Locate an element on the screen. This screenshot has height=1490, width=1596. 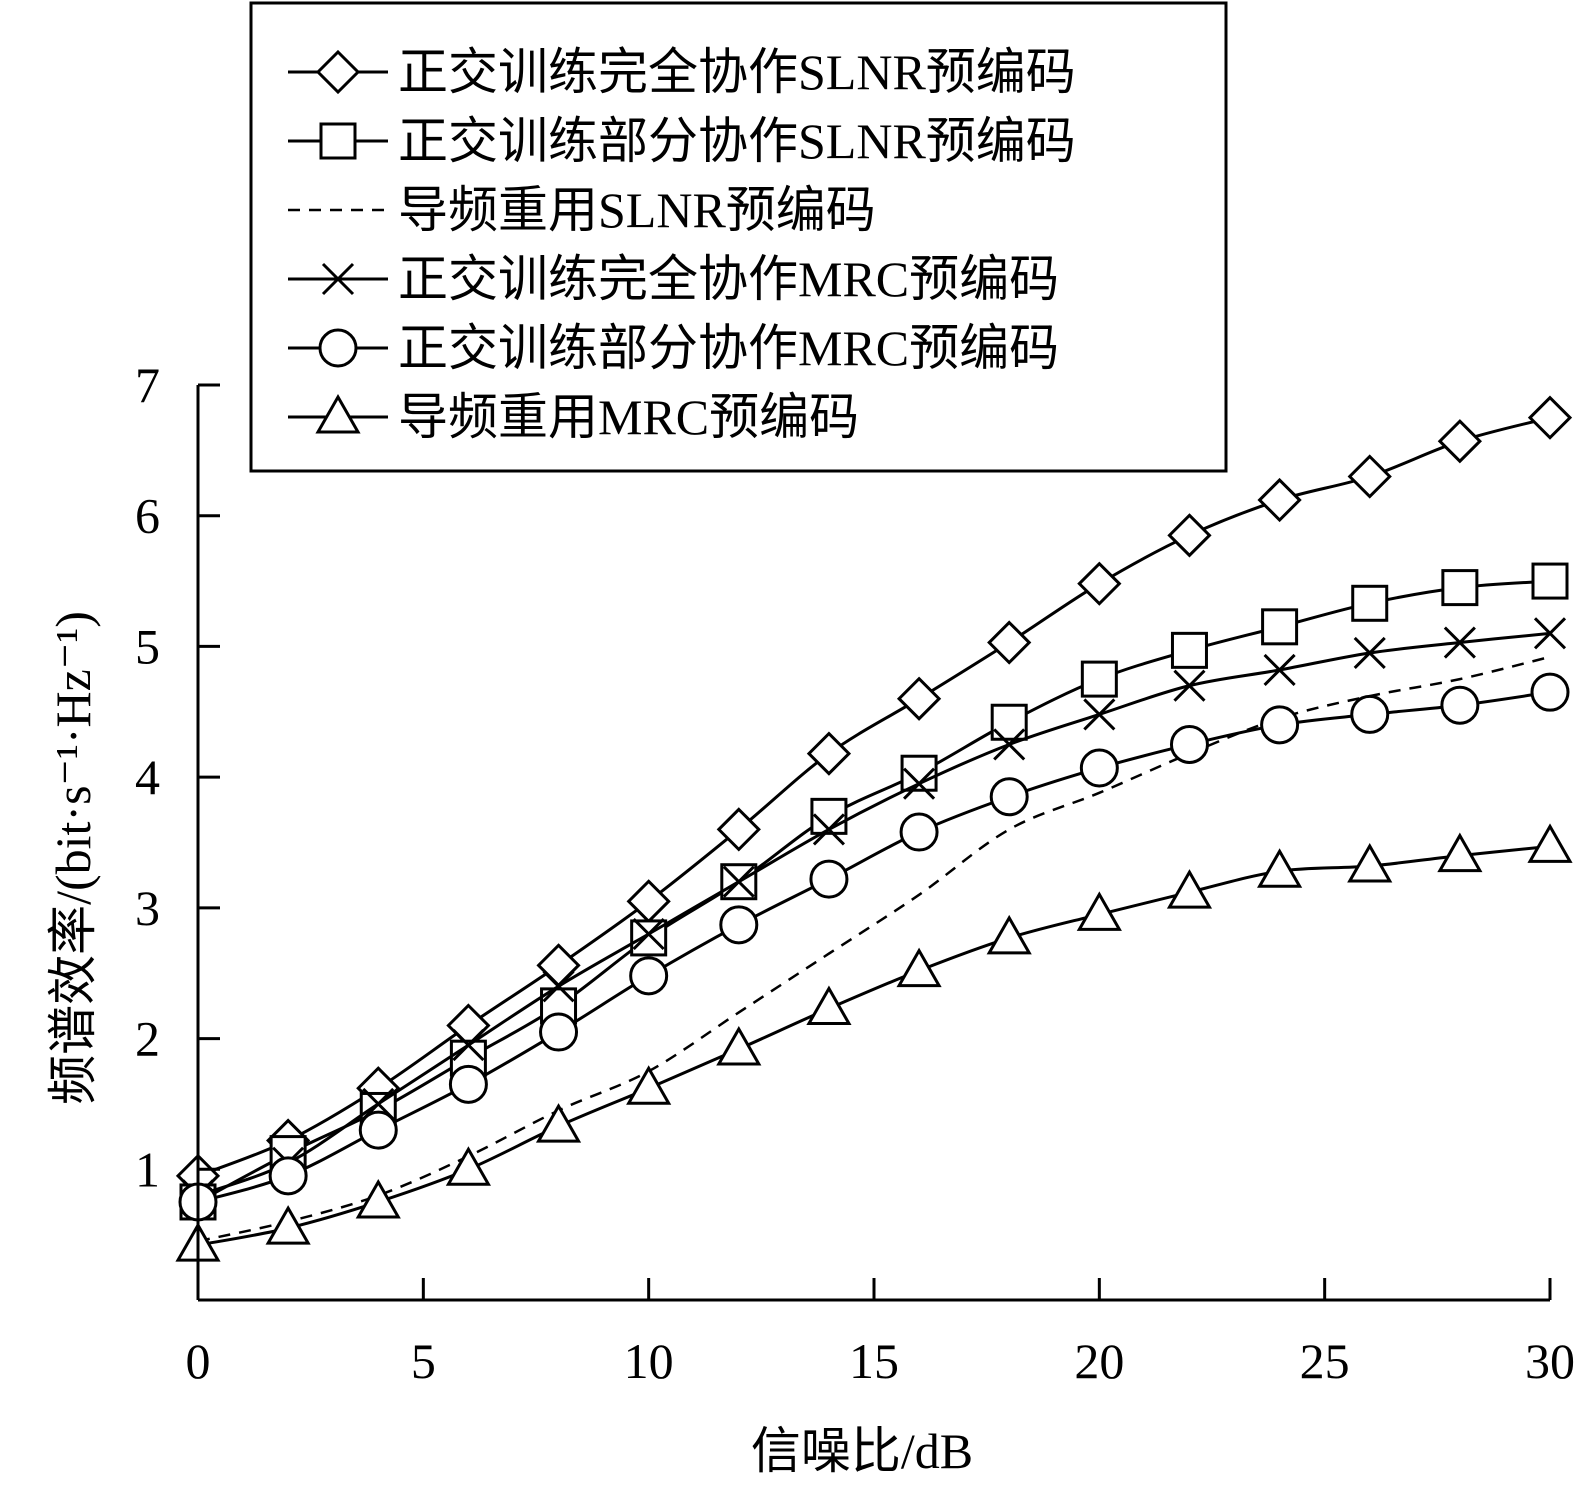
legend-entry-6: 导频重用MRC预编码 is located at coordinates (573, 417).